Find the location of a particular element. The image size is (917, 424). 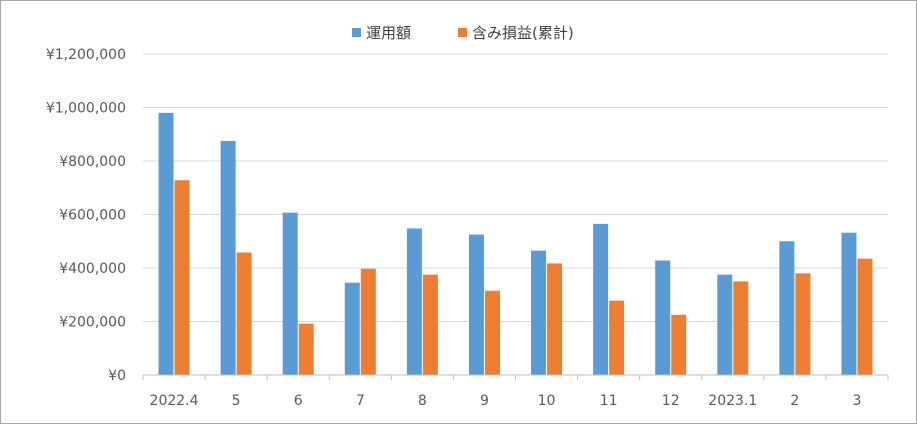

x-tick-label: 9 is located at coordinates (484, 401).